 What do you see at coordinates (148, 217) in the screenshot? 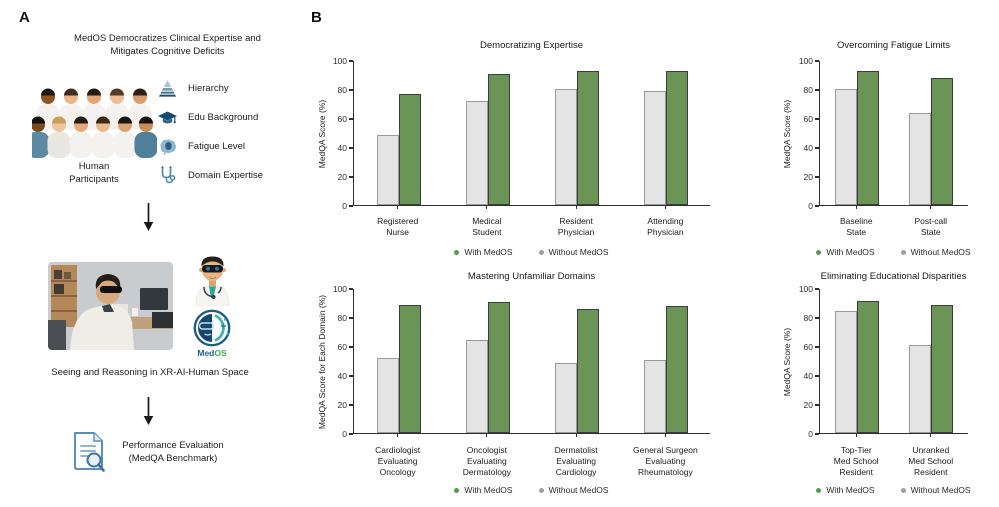
I see `down-arrow-icon` at bounding box center [148, 217].